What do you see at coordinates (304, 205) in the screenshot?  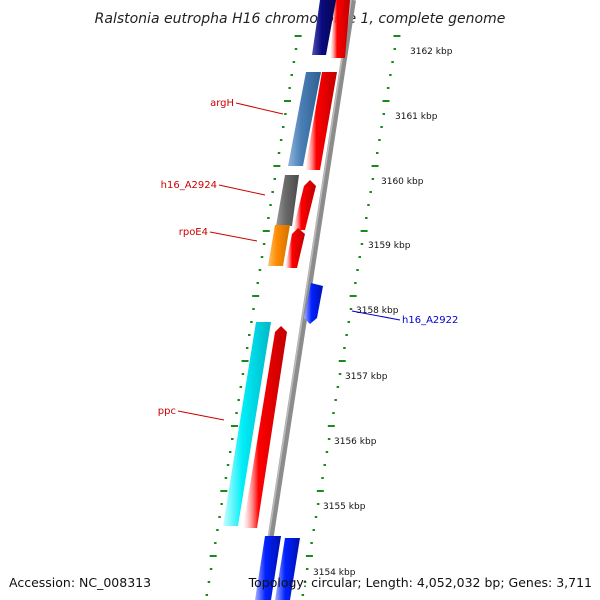 I see `cds-forward-h16_A2924-adjacent` at bounding box center [304, 205].